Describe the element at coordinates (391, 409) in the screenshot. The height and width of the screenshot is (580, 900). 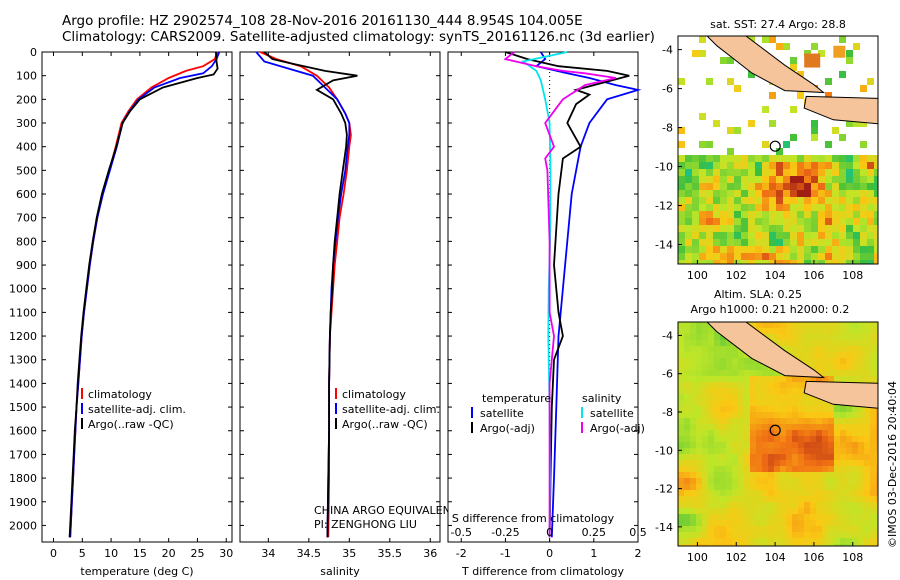
I see `legend-label: satellite-adj. clim.` at that location.